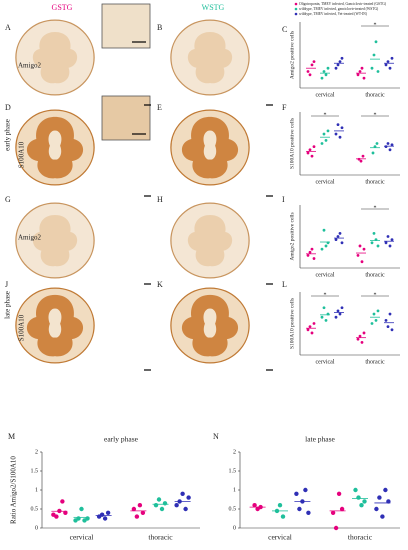 Image resolution: width=408 pixels, height=550 pixels. What do you see at coordinates (6, 284) in the screenshot?
I see `panel-label: J` at bounding box center [6, 284].